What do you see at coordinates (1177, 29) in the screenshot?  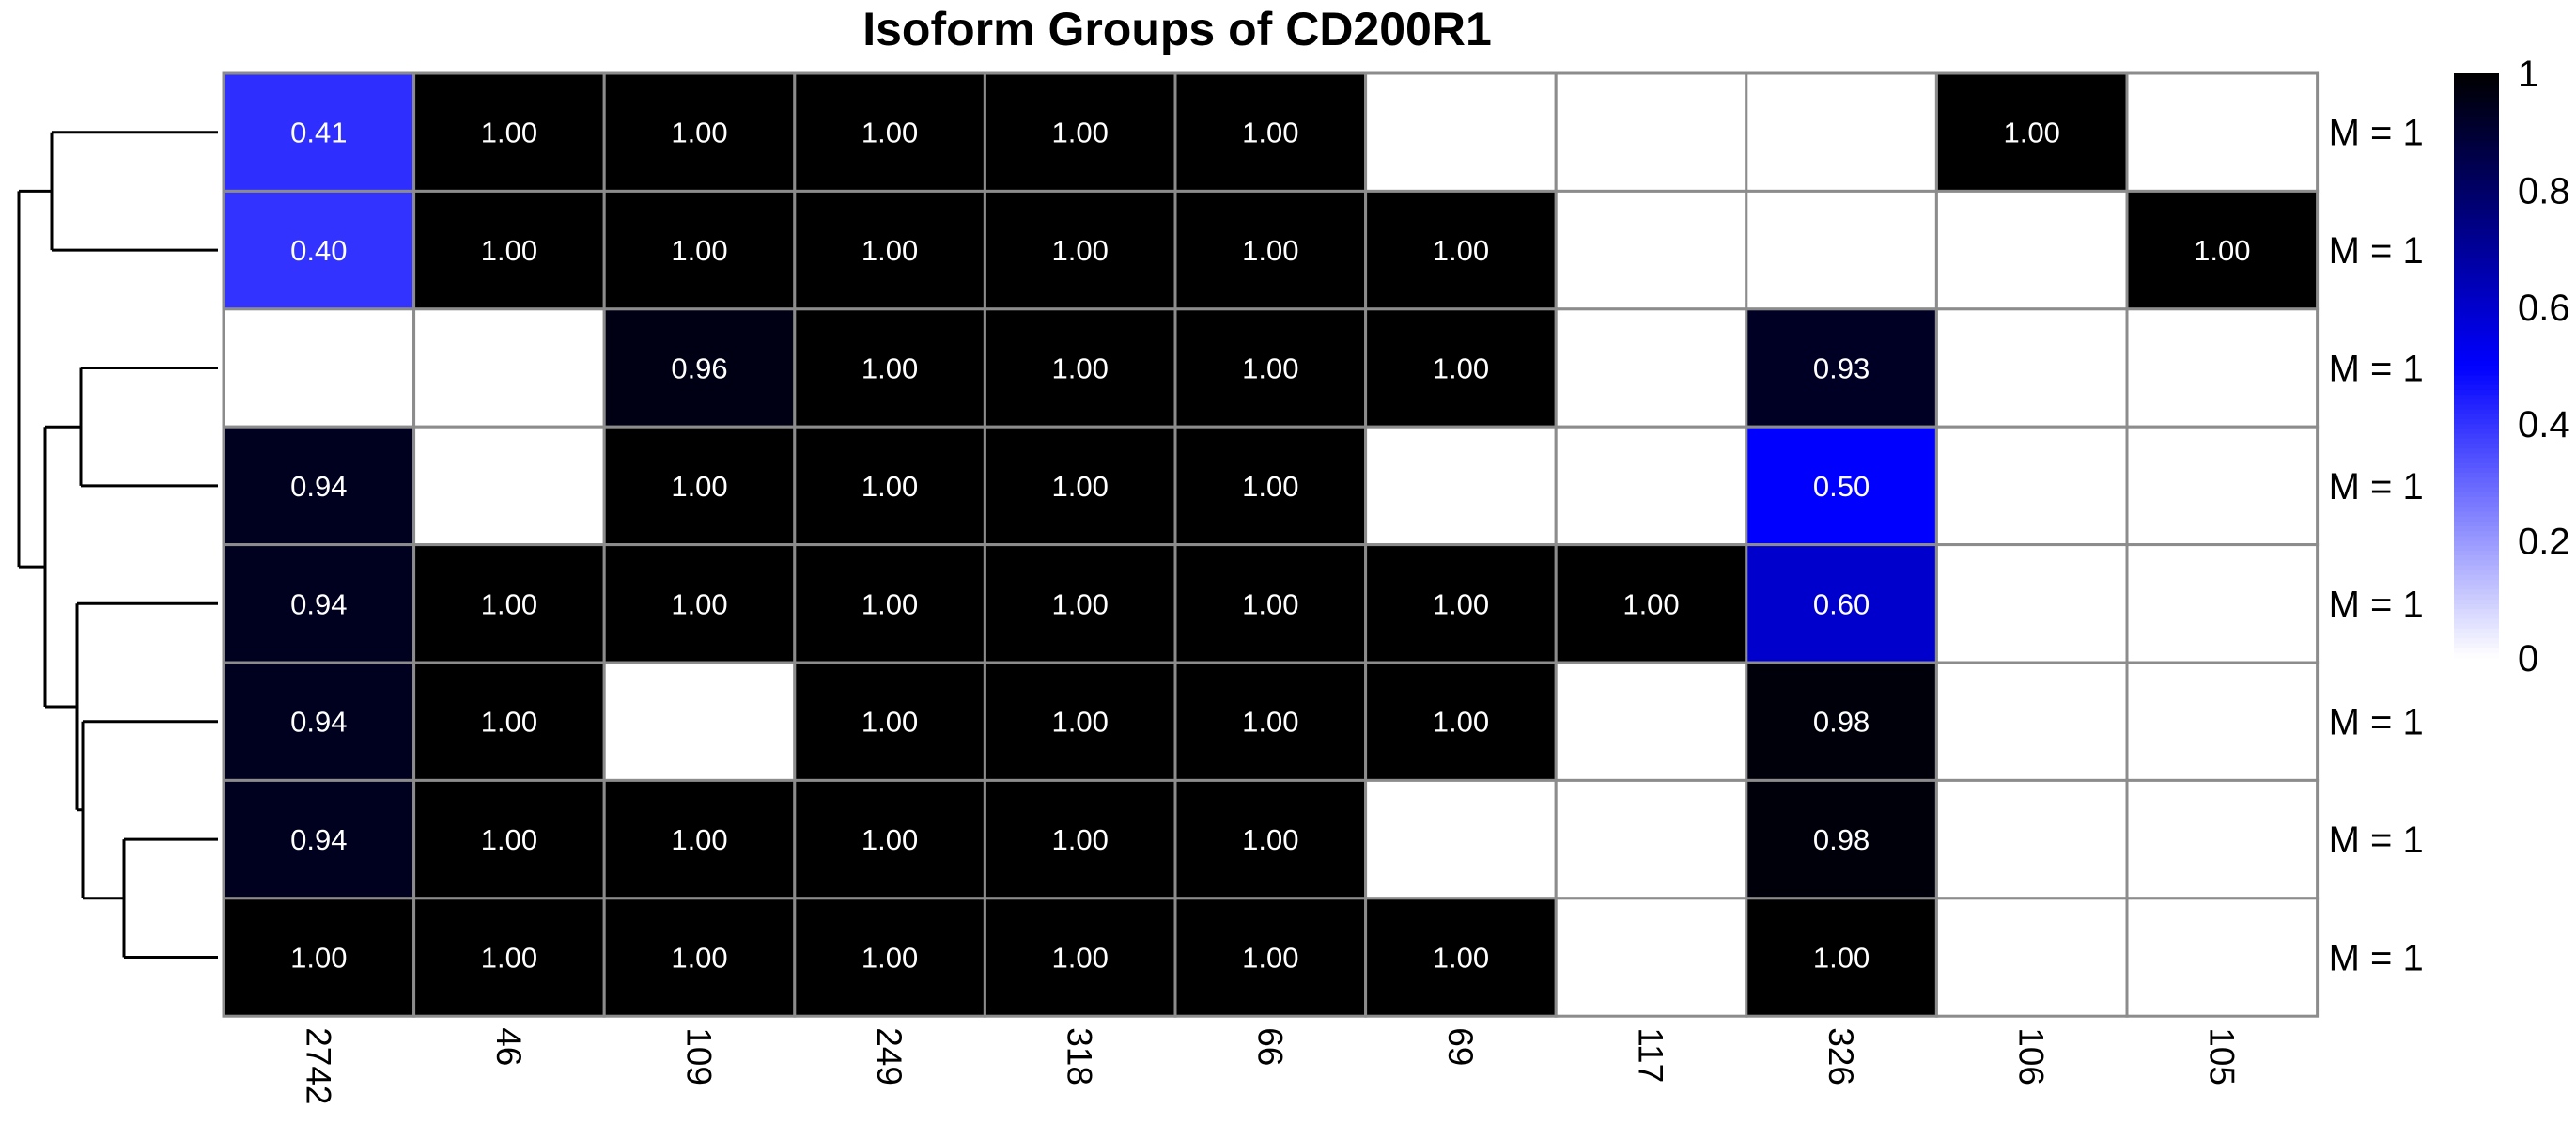 I see `chart-title: Isoform Groups of CD200R1` at bounding box center [1177, 29].